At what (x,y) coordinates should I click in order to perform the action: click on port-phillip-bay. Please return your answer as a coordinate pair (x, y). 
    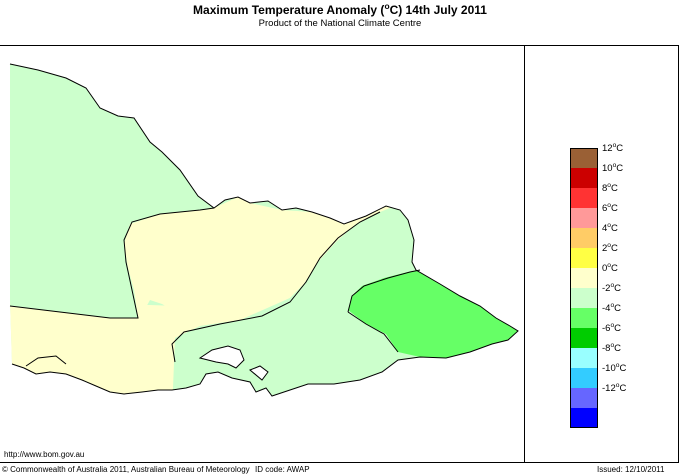
    Looking at the image, I should click on (221, 357).